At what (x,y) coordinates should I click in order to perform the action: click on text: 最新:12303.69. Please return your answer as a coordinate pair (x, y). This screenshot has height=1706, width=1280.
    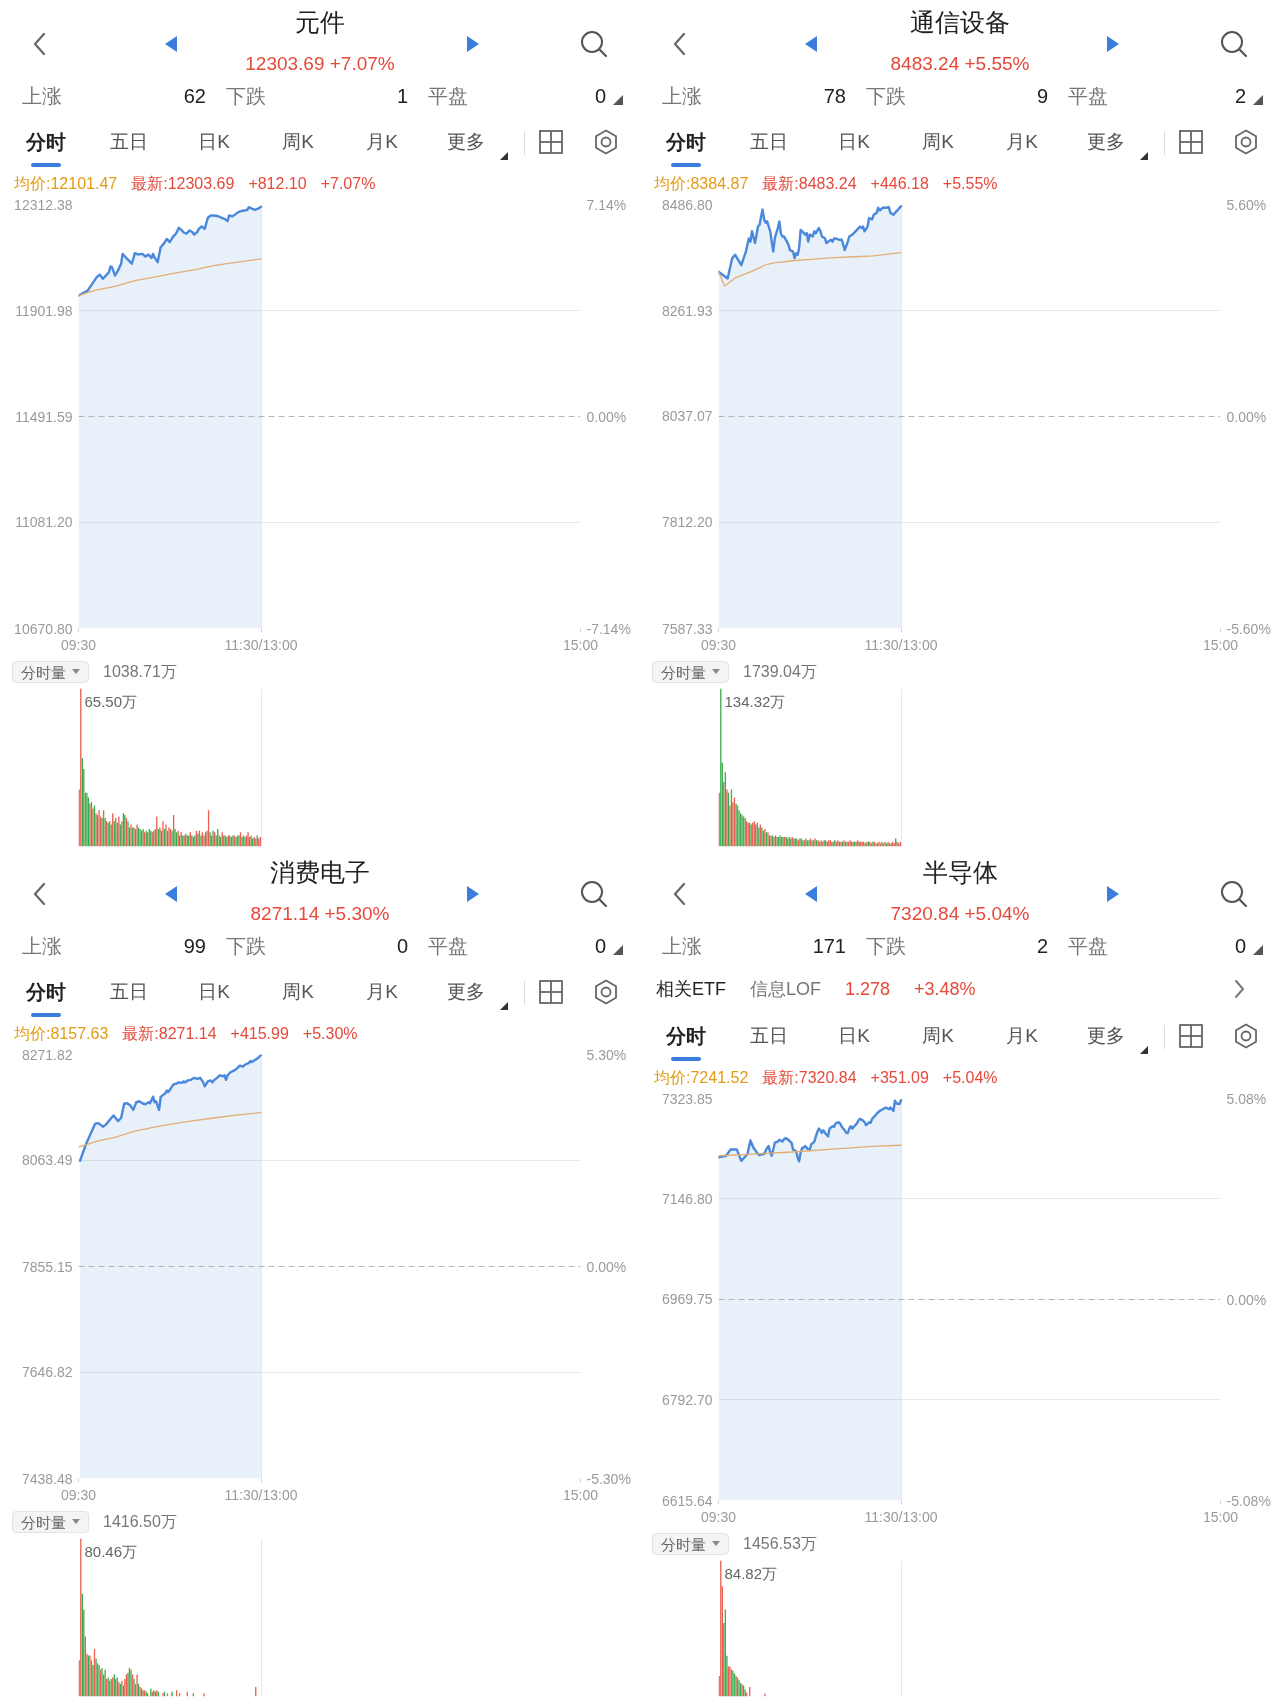
    Looking at the image, I should click on (183, 184).